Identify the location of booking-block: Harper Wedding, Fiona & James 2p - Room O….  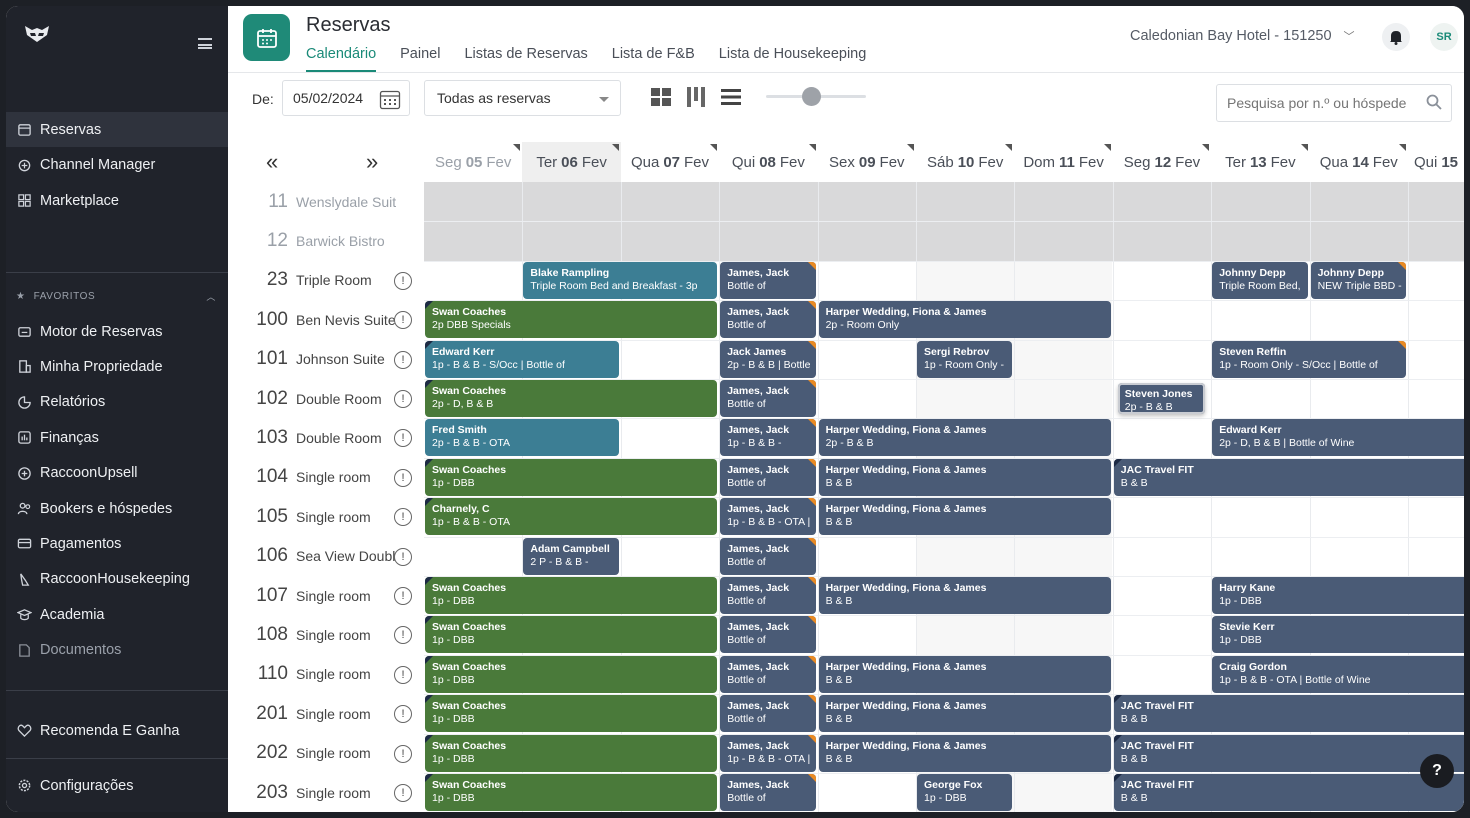
(964, 320).